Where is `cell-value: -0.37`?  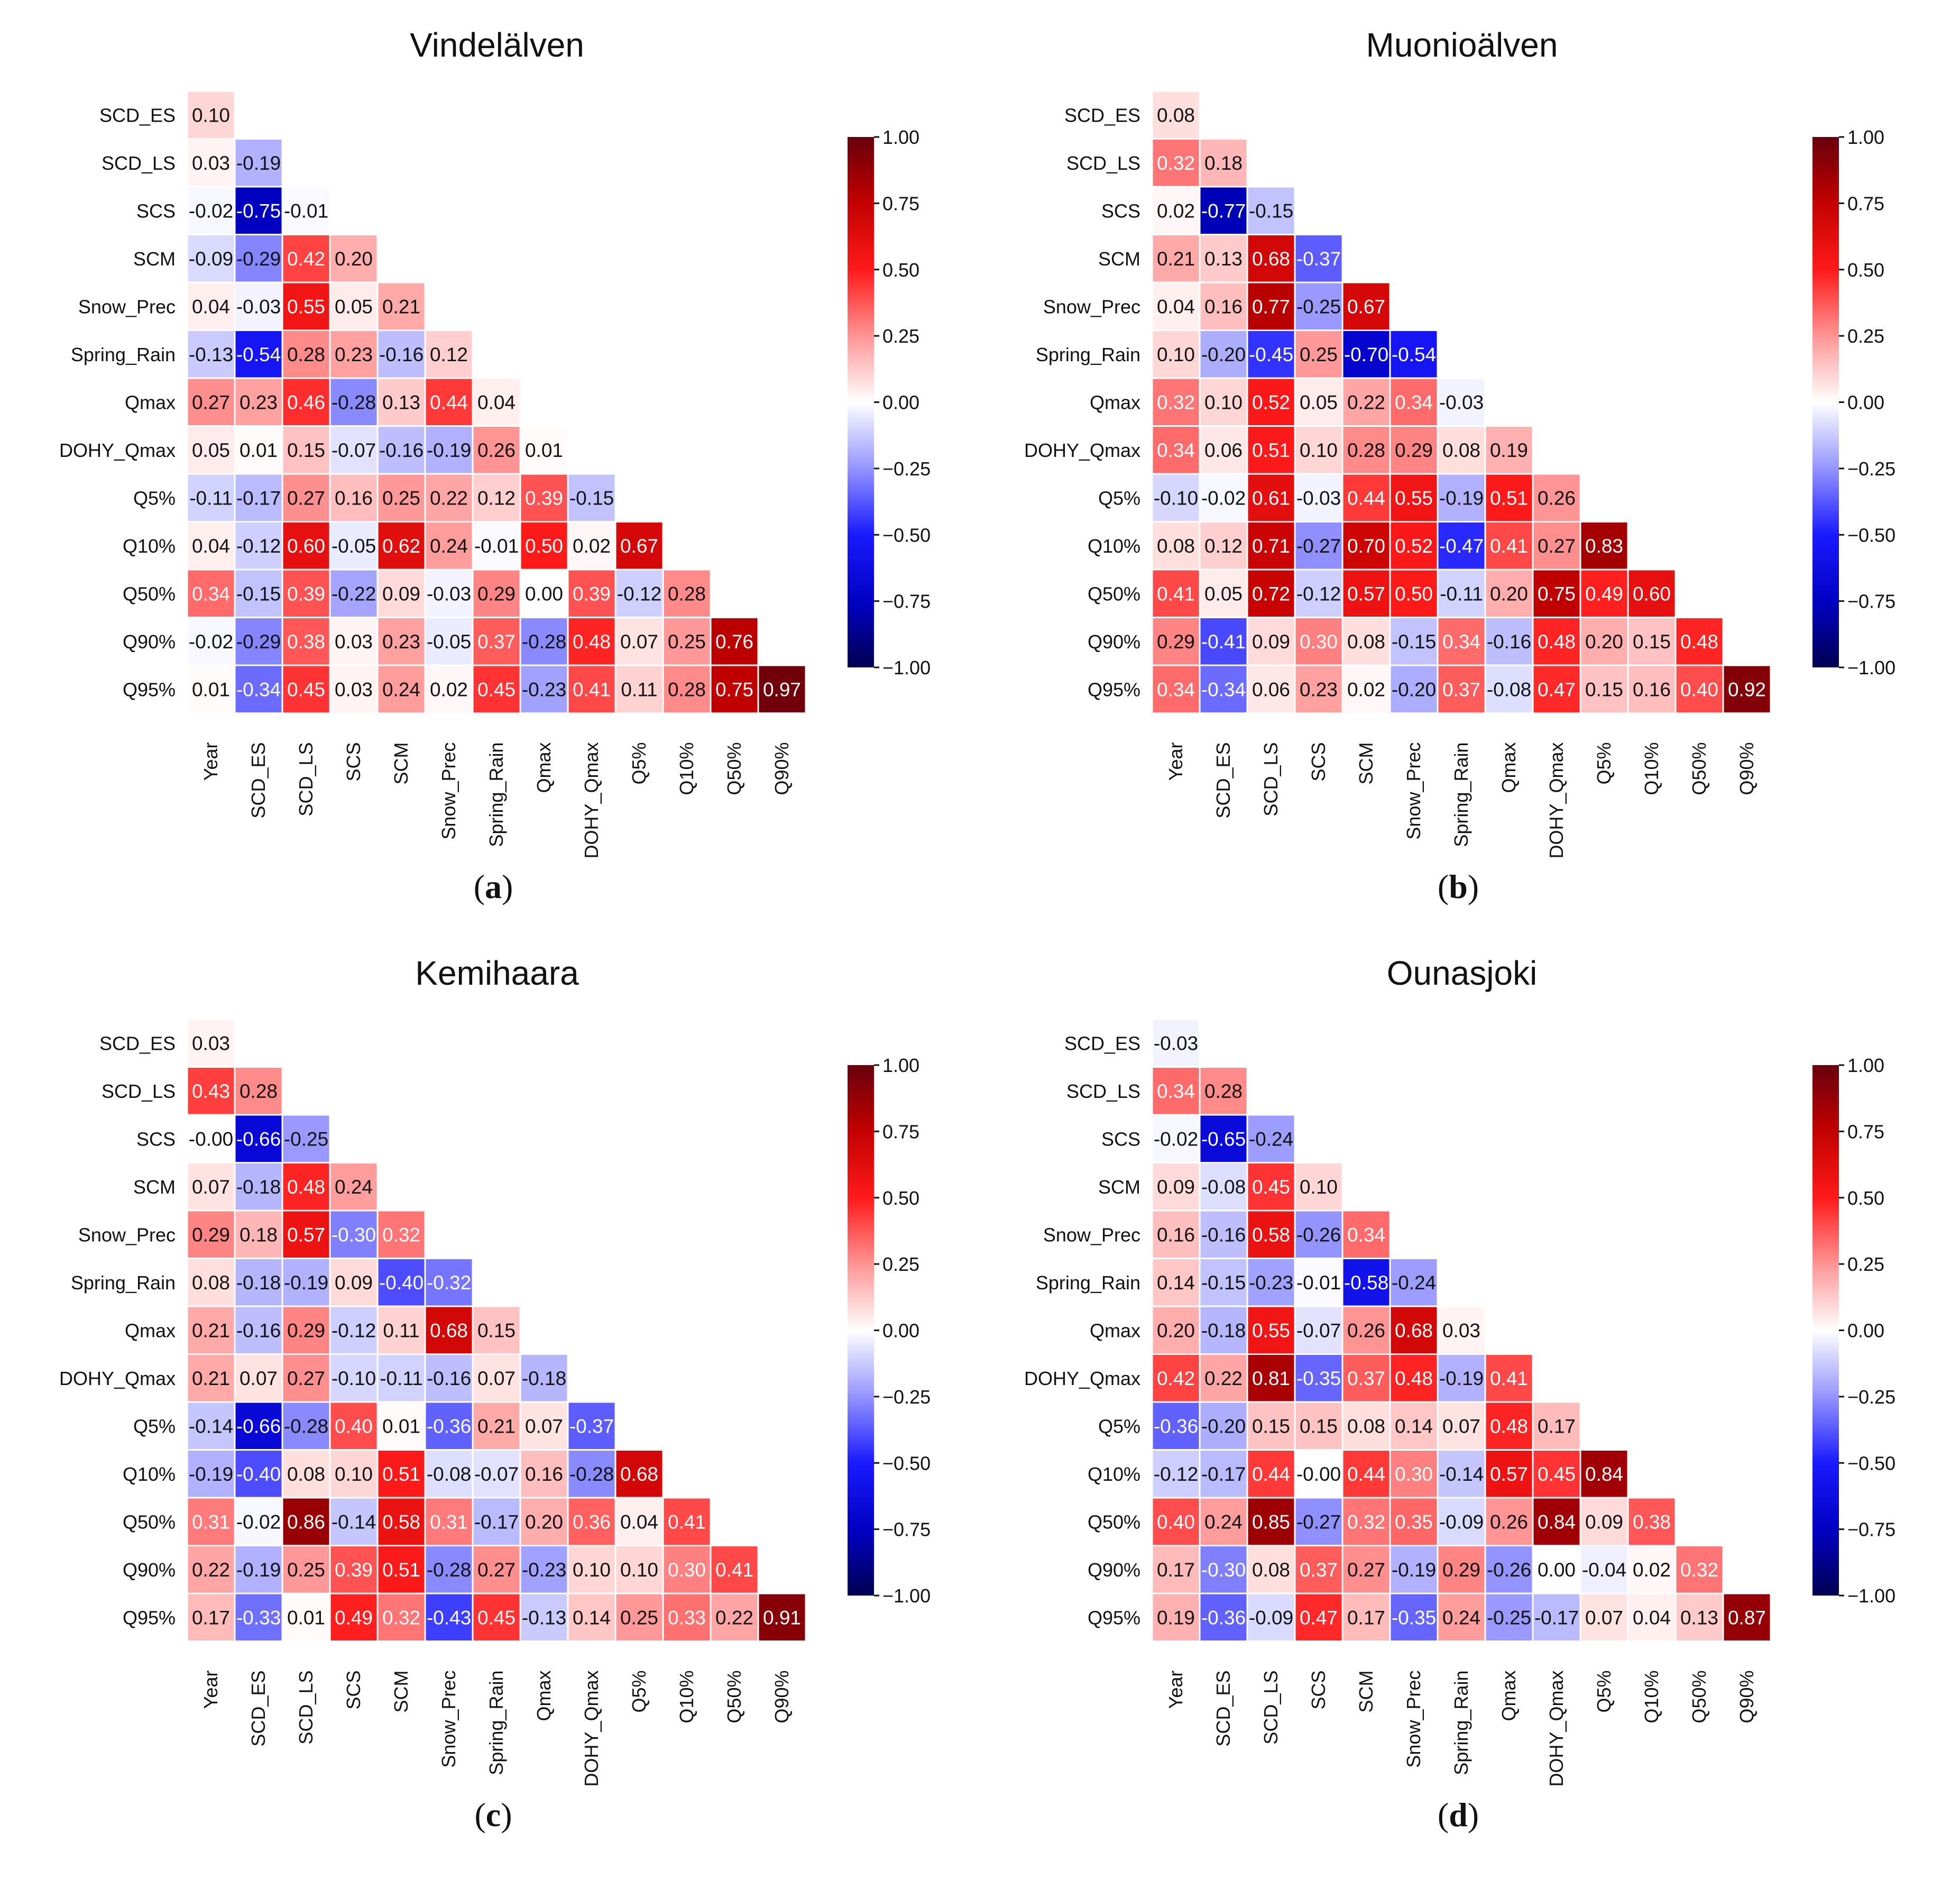
cell-value: -0.37 is located at coordinates (591, 1426).